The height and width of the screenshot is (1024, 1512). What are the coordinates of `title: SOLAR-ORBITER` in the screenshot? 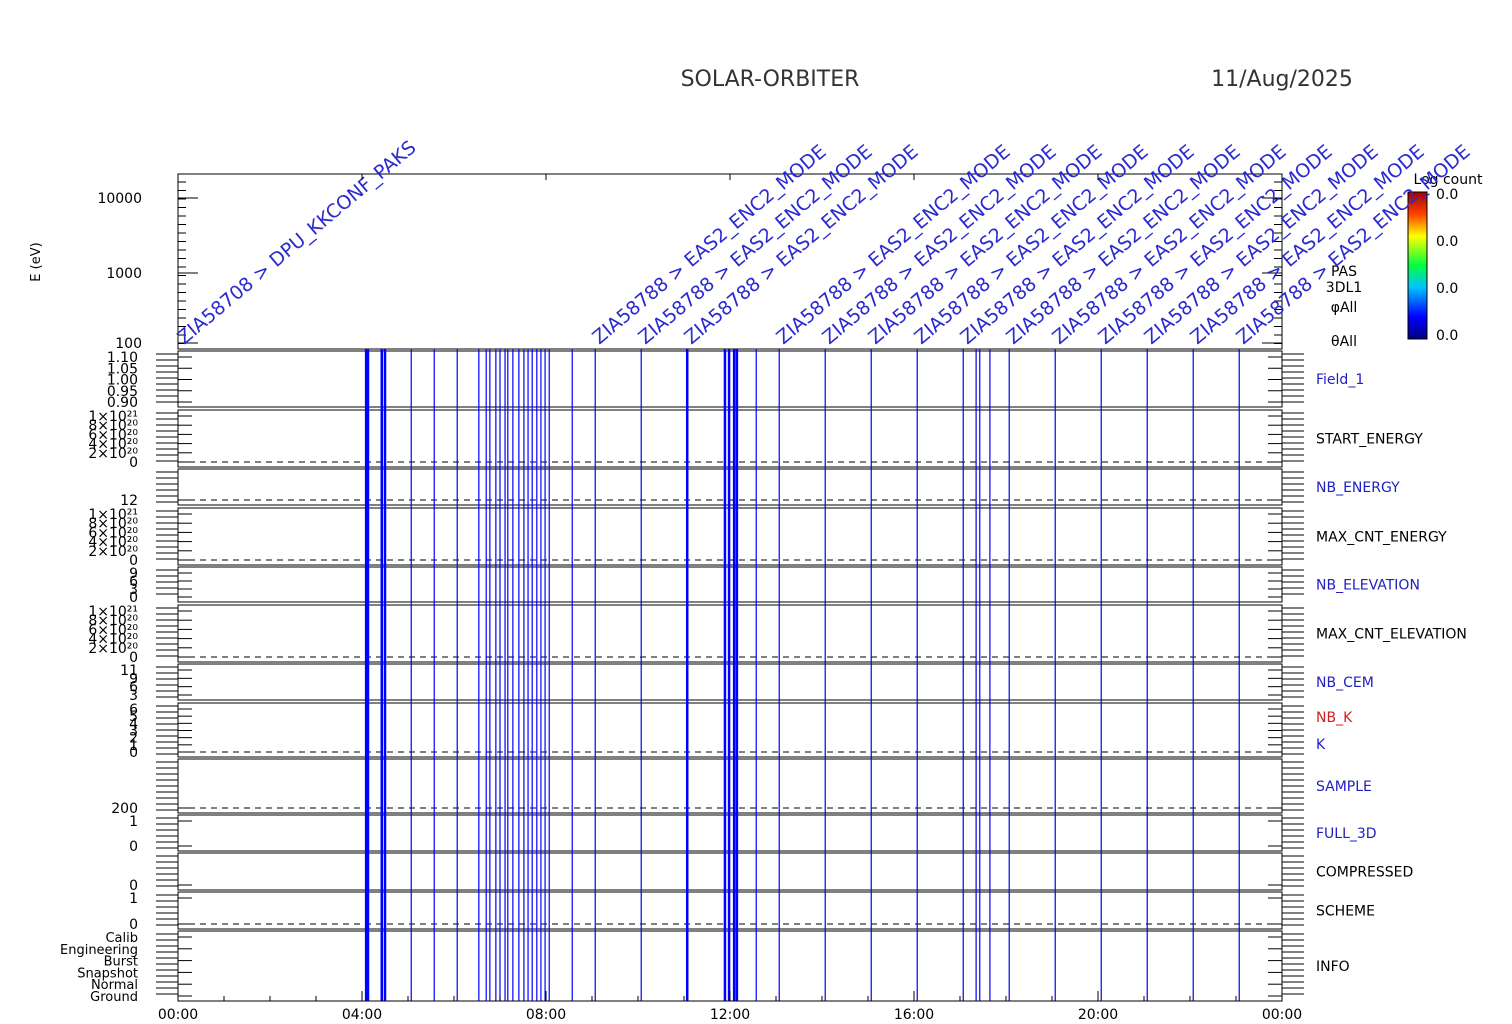 It's located at (770, 79).